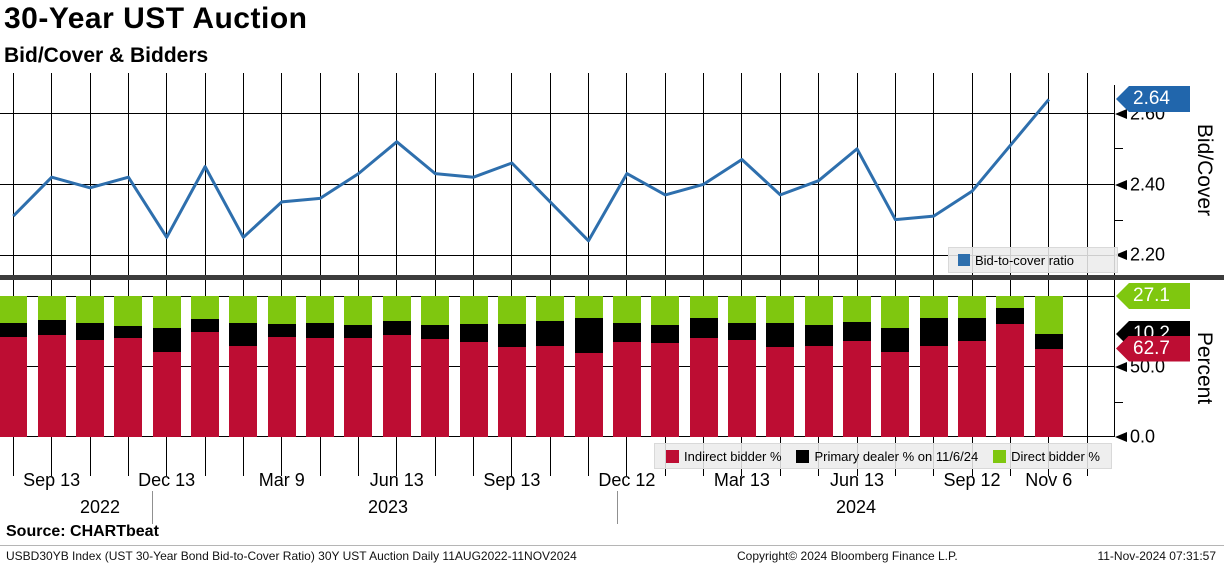  What do you see at coordinates (1049, 480) in the screenshot?
I see `x-tick-label: Nov 6` at bounding box center [1049, 480].